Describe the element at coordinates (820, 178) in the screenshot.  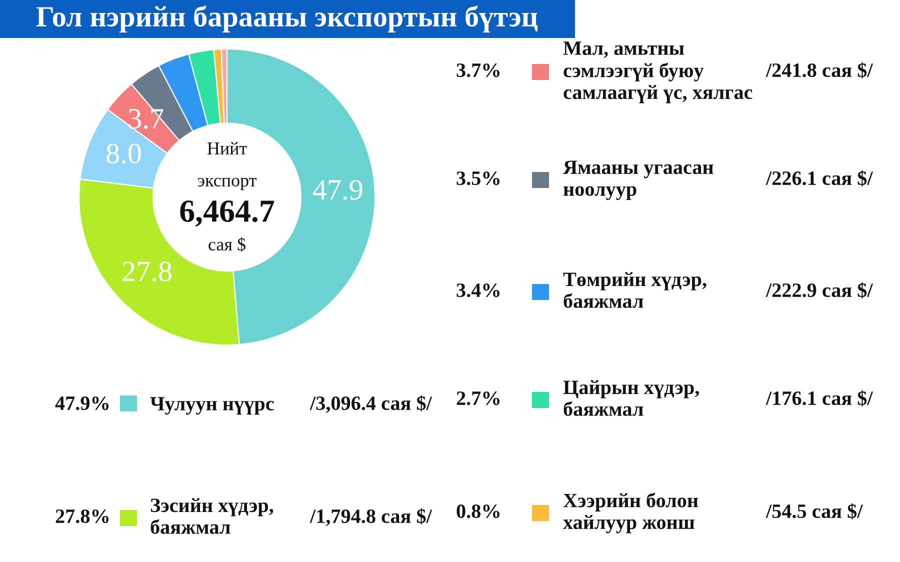
I see `text: /226.1 сая $/` at that location.